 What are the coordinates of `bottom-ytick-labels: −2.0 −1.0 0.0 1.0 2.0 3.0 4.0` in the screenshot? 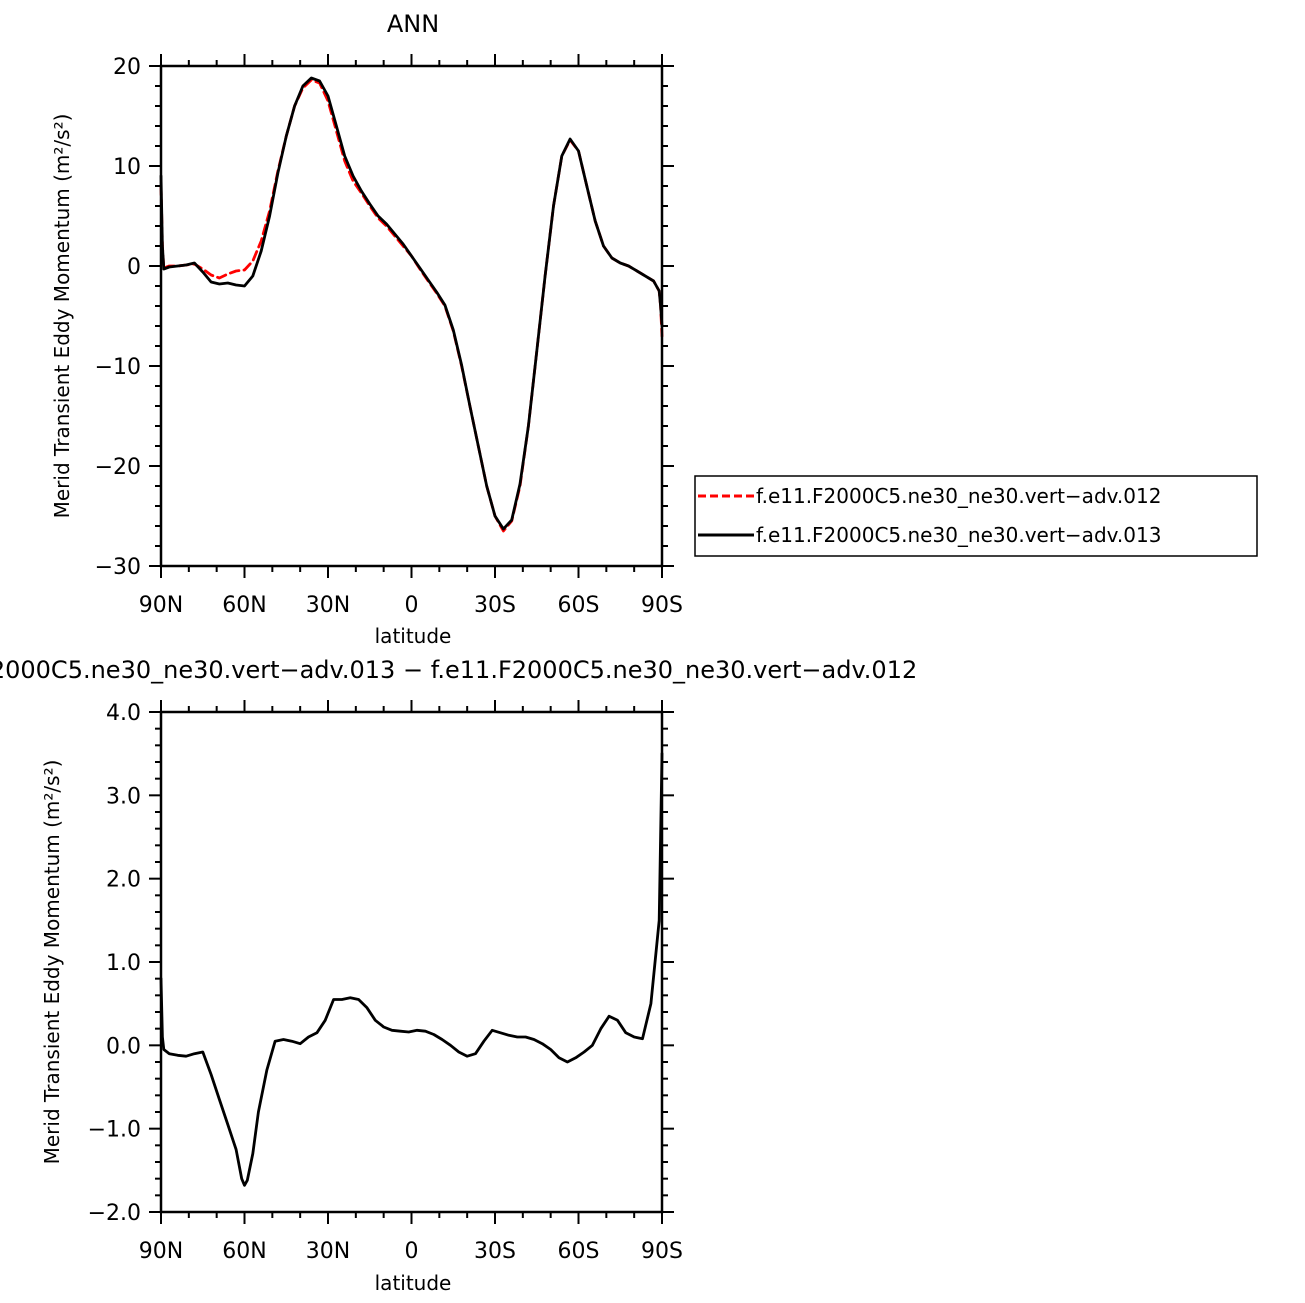 It's located at (114, 963).